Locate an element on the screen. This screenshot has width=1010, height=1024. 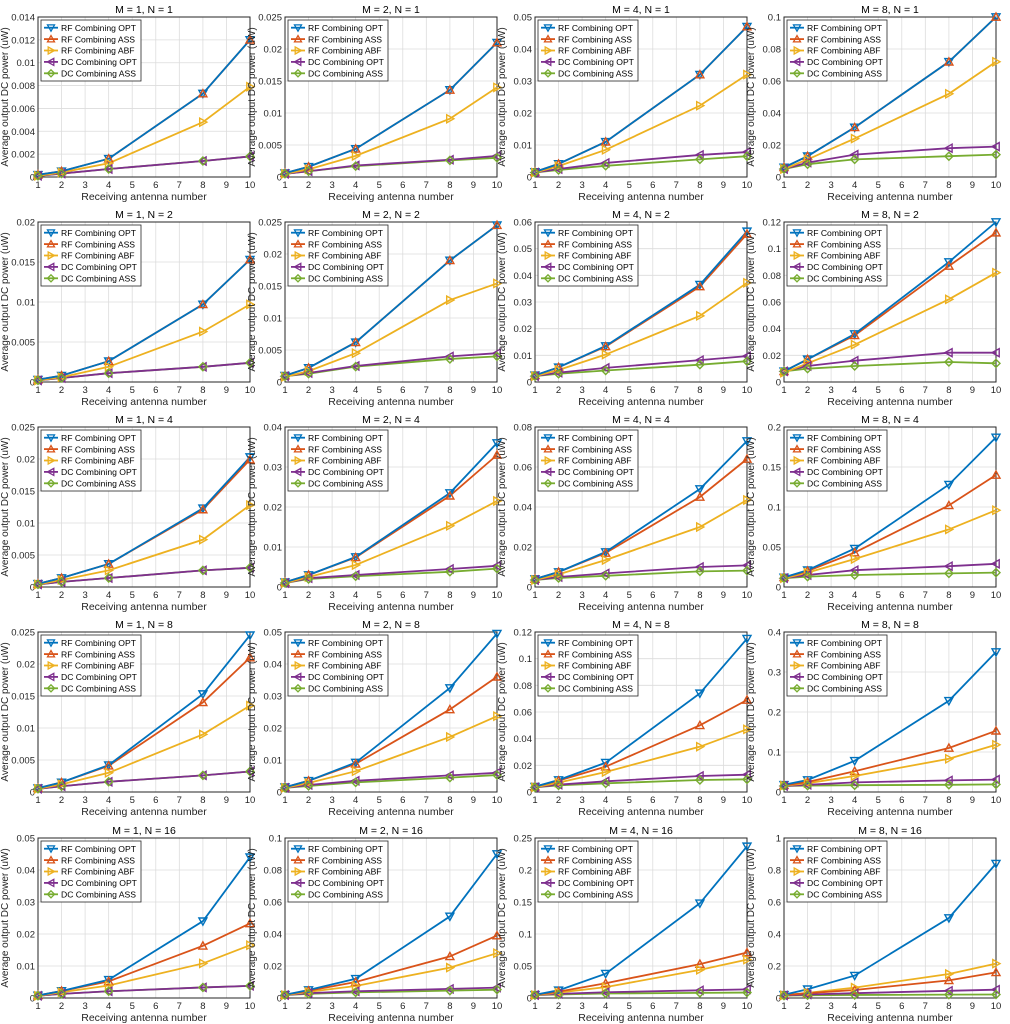
subplot-title: M = 4, N = 4 is located at coordinates (641, 420).